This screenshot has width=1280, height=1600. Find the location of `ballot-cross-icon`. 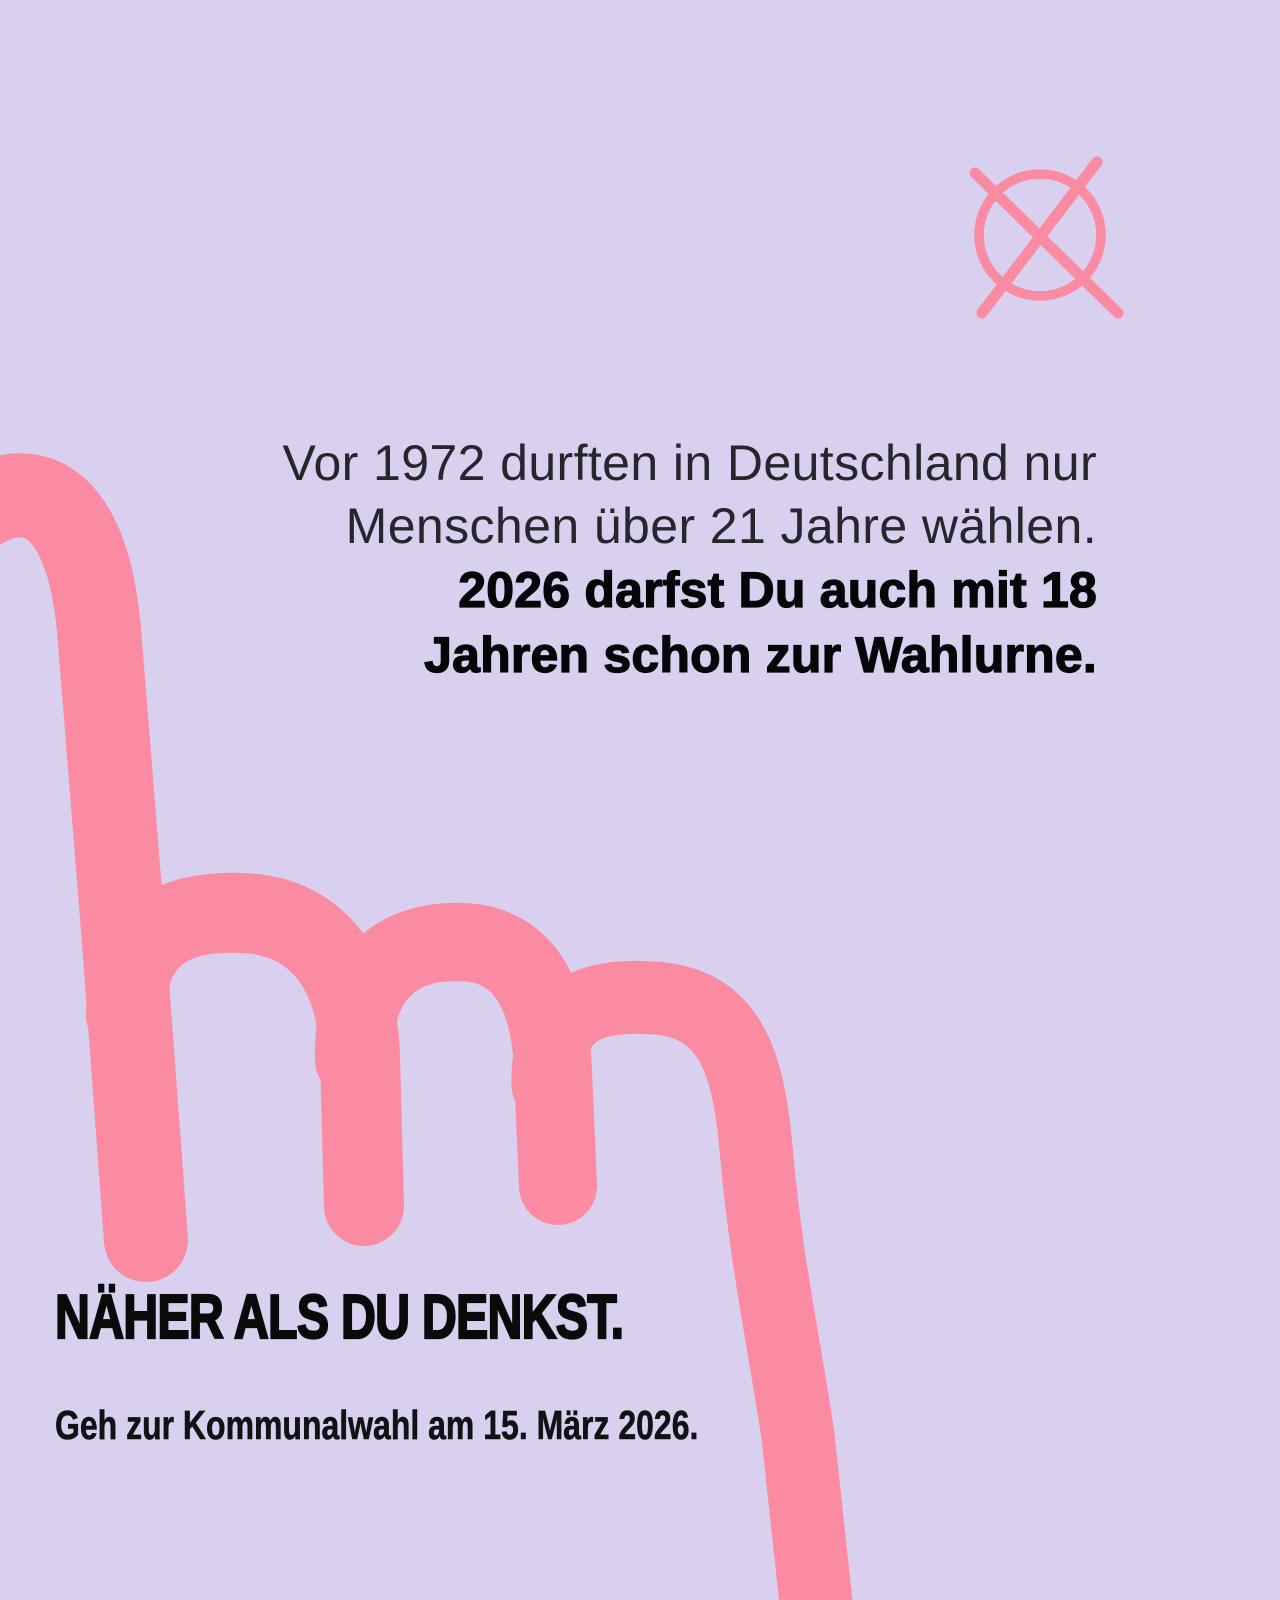

ballot-cross-icon is located at coordinates (1046, 237).